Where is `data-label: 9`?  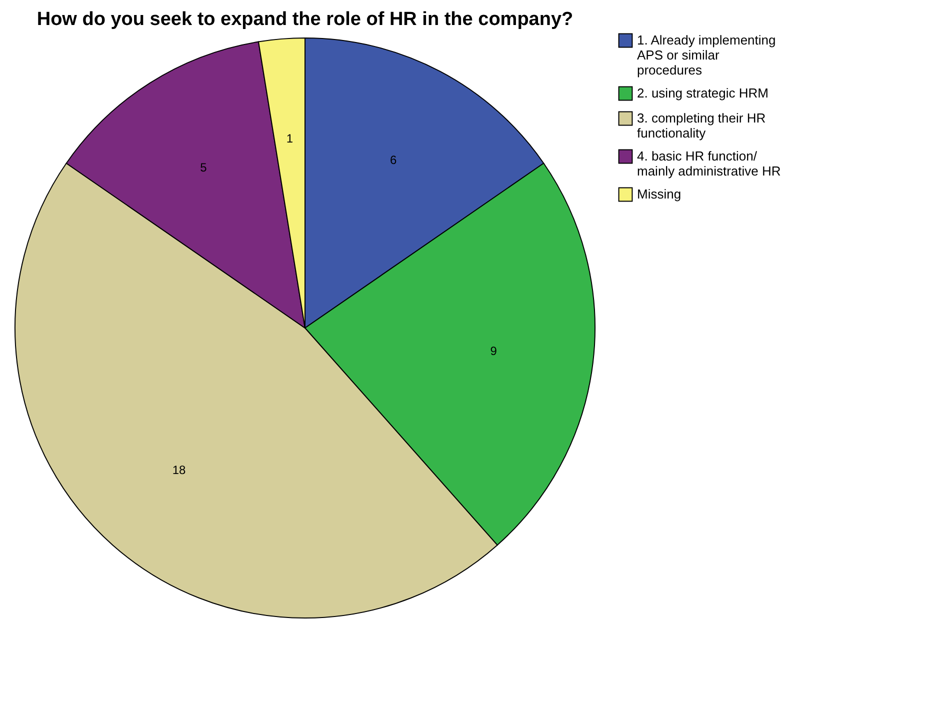
data-label: 9 is located at coordinates (494, 351).